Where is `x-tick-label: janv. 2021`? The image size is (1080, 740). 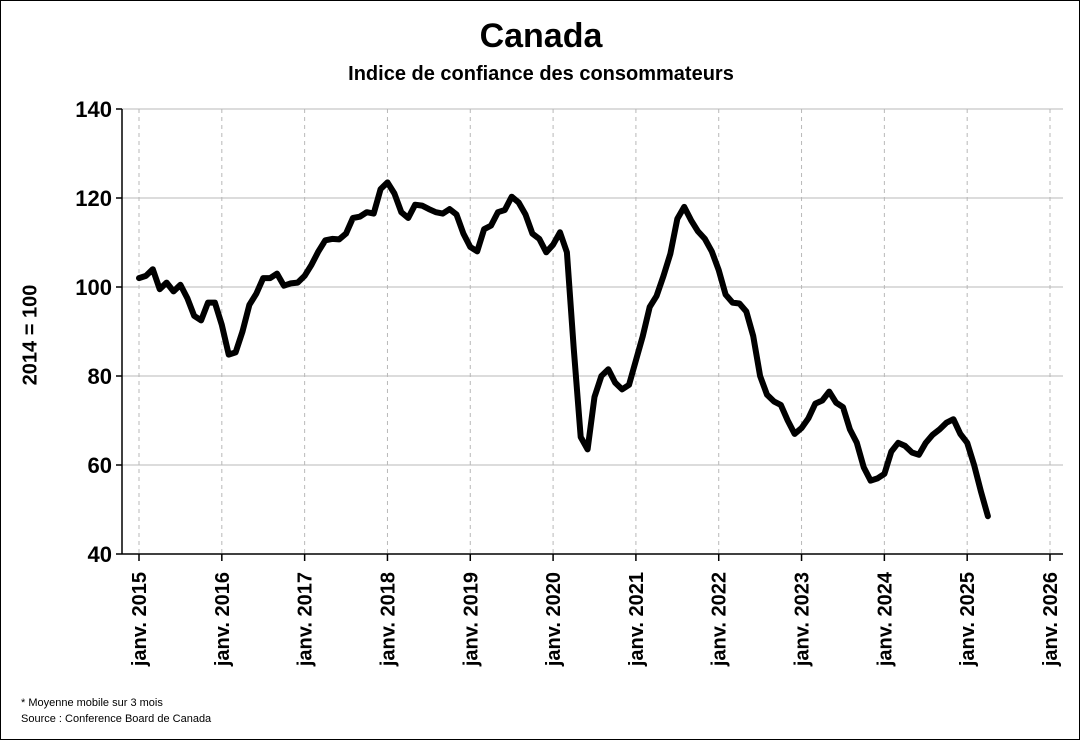 x-tick-label: janv. 2021 is located at coordinates (637, 619).